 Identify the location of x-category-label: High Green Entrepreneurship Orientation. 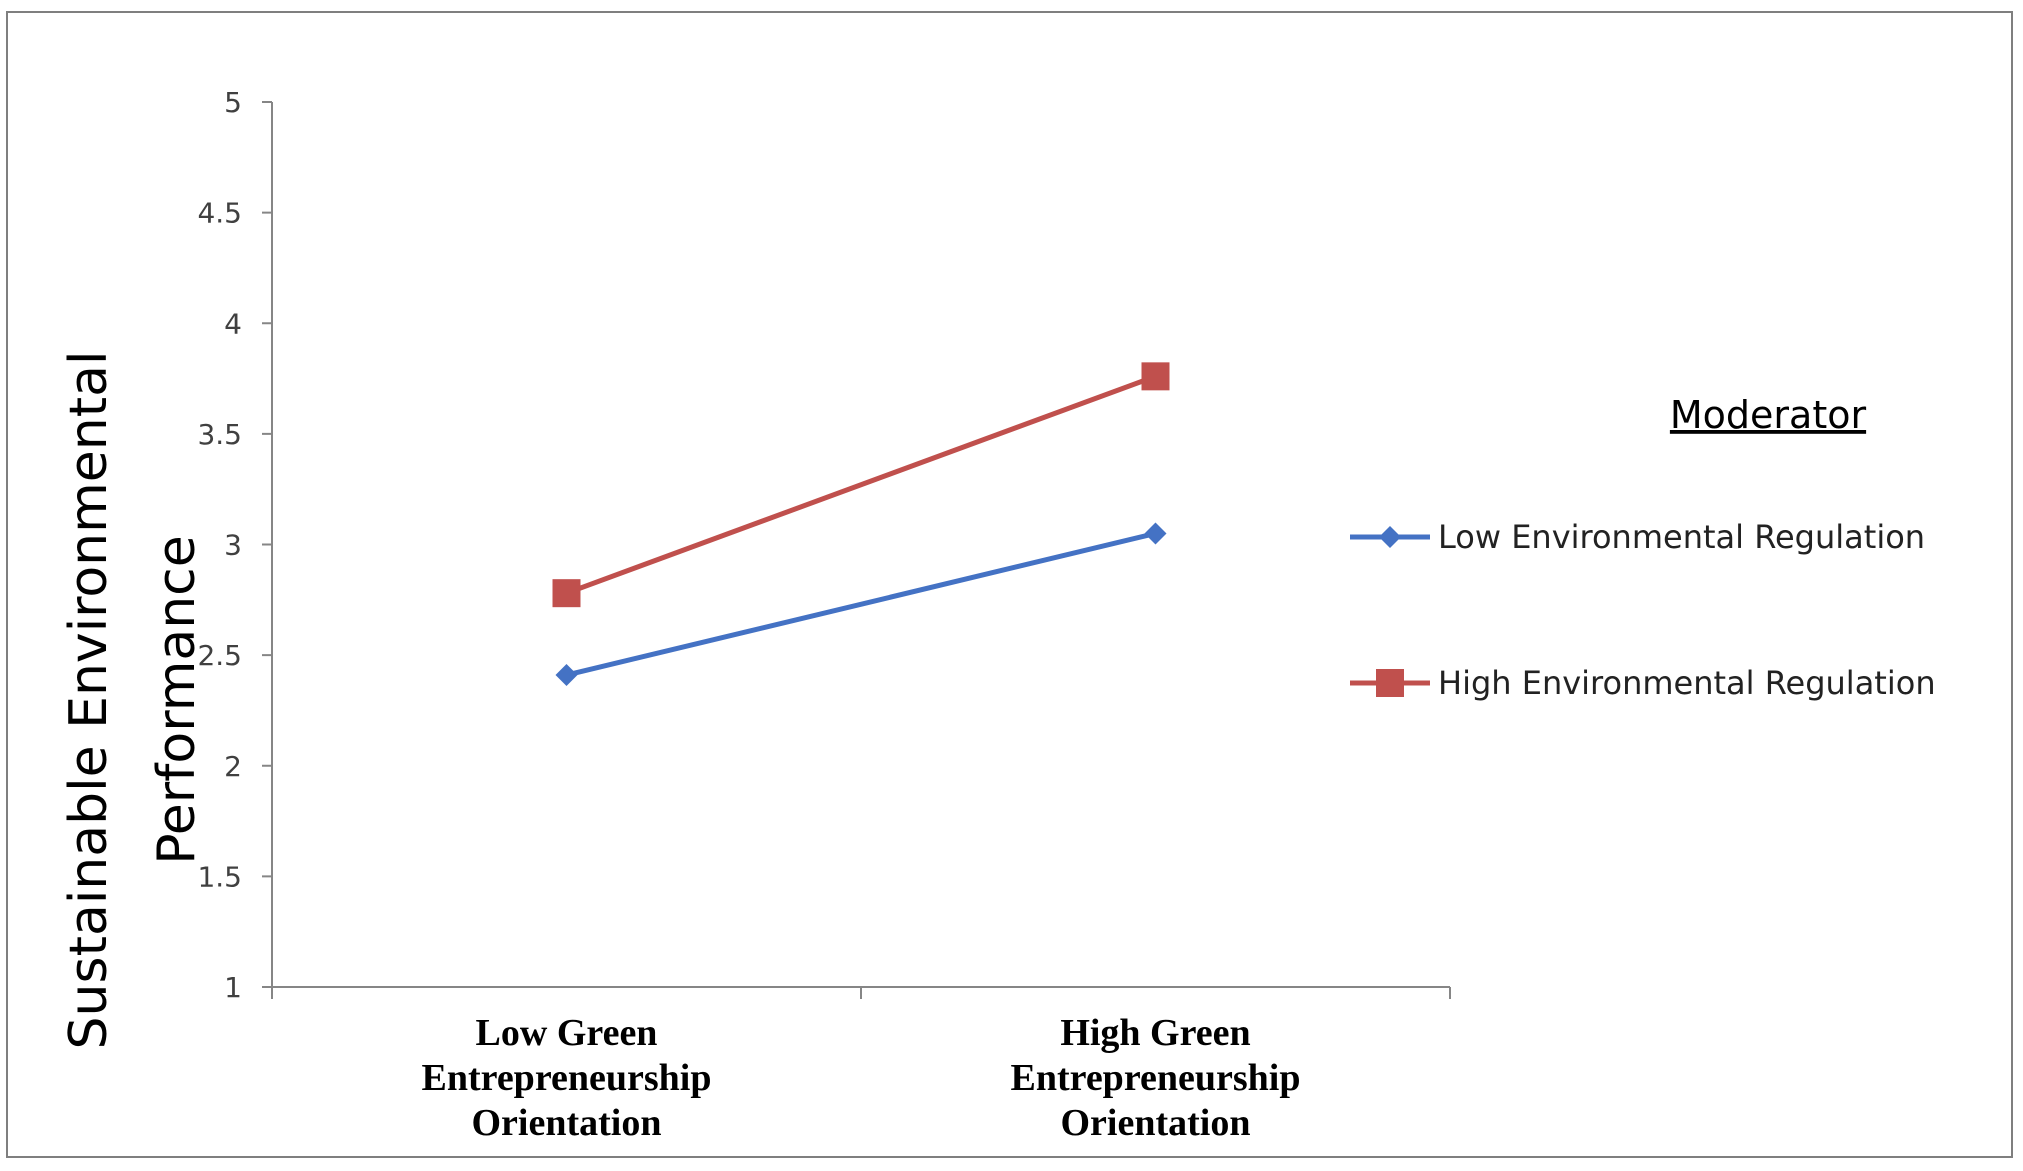
(1156, 1078).